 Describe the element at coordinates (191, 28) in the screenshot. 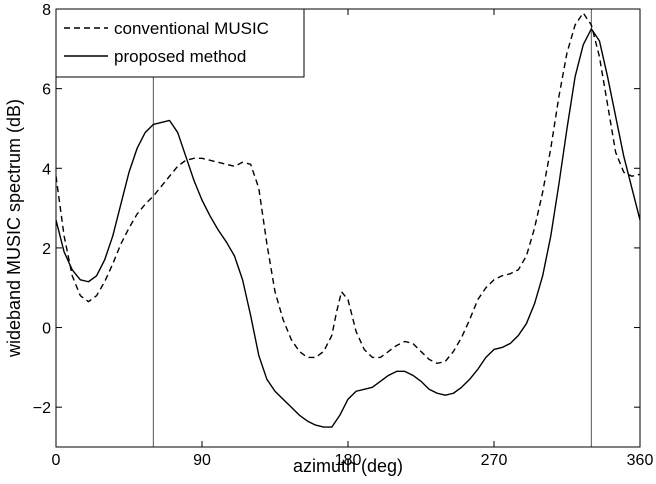

I see `legend-label-0: conventional MUSIC` at that location.